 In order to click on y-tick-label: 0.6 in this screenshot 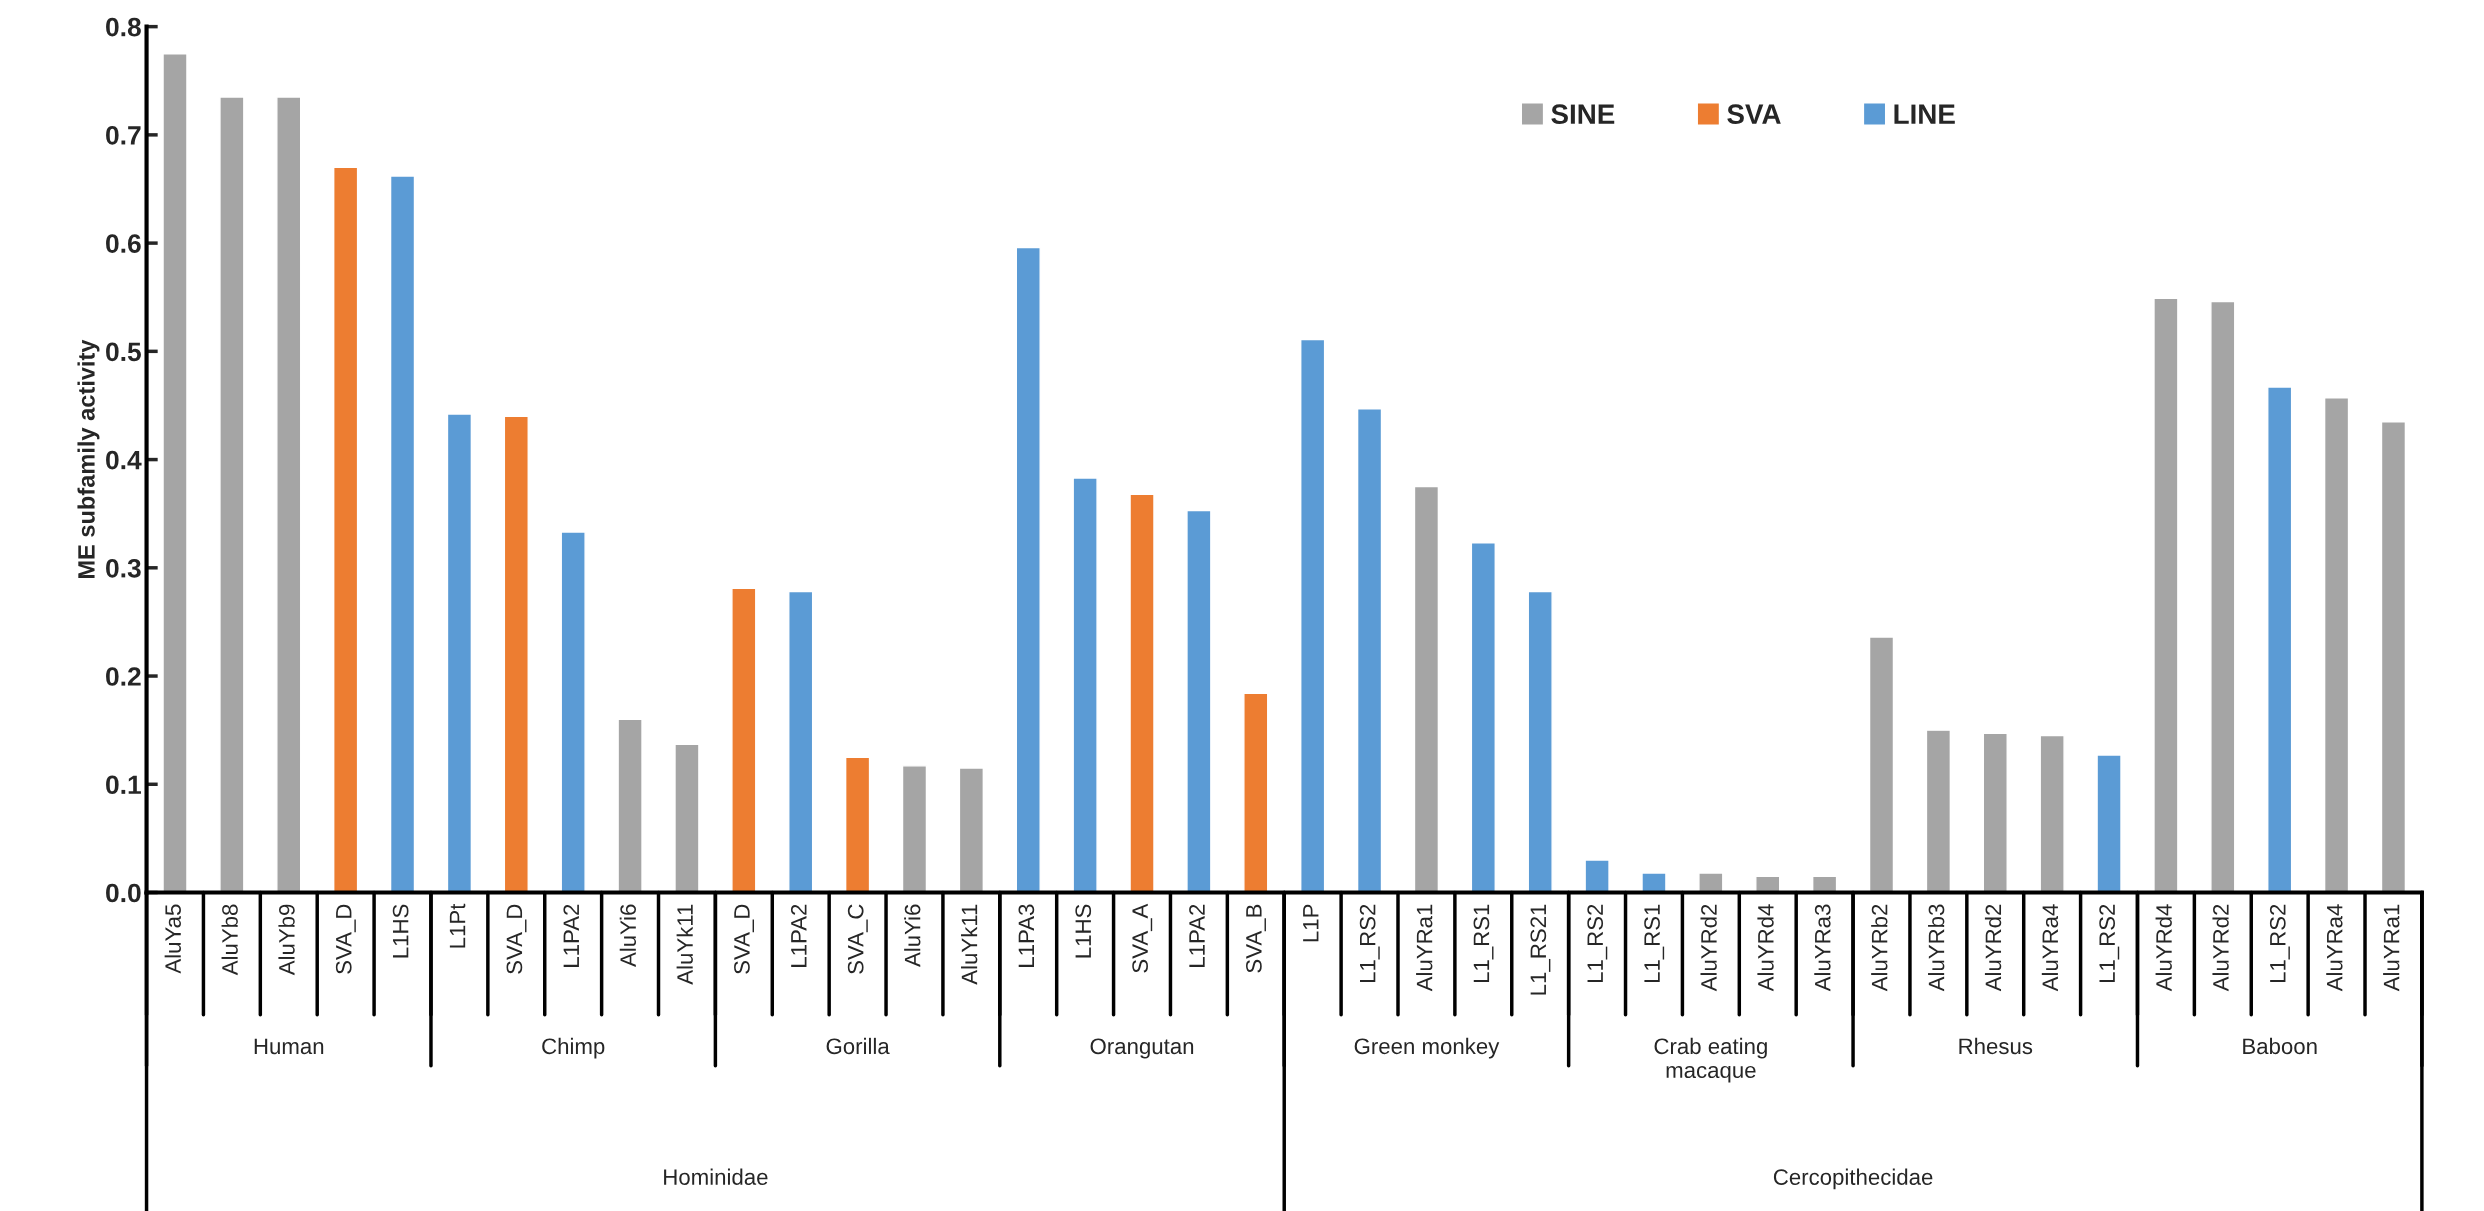, I will do `click(123, 243)`.